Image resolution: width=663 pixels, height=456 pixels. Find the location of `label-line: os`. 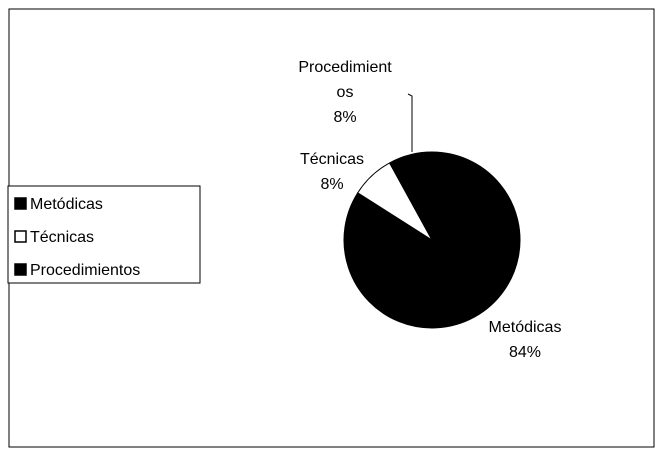

label-line: os is located at coordinates (345, 92).